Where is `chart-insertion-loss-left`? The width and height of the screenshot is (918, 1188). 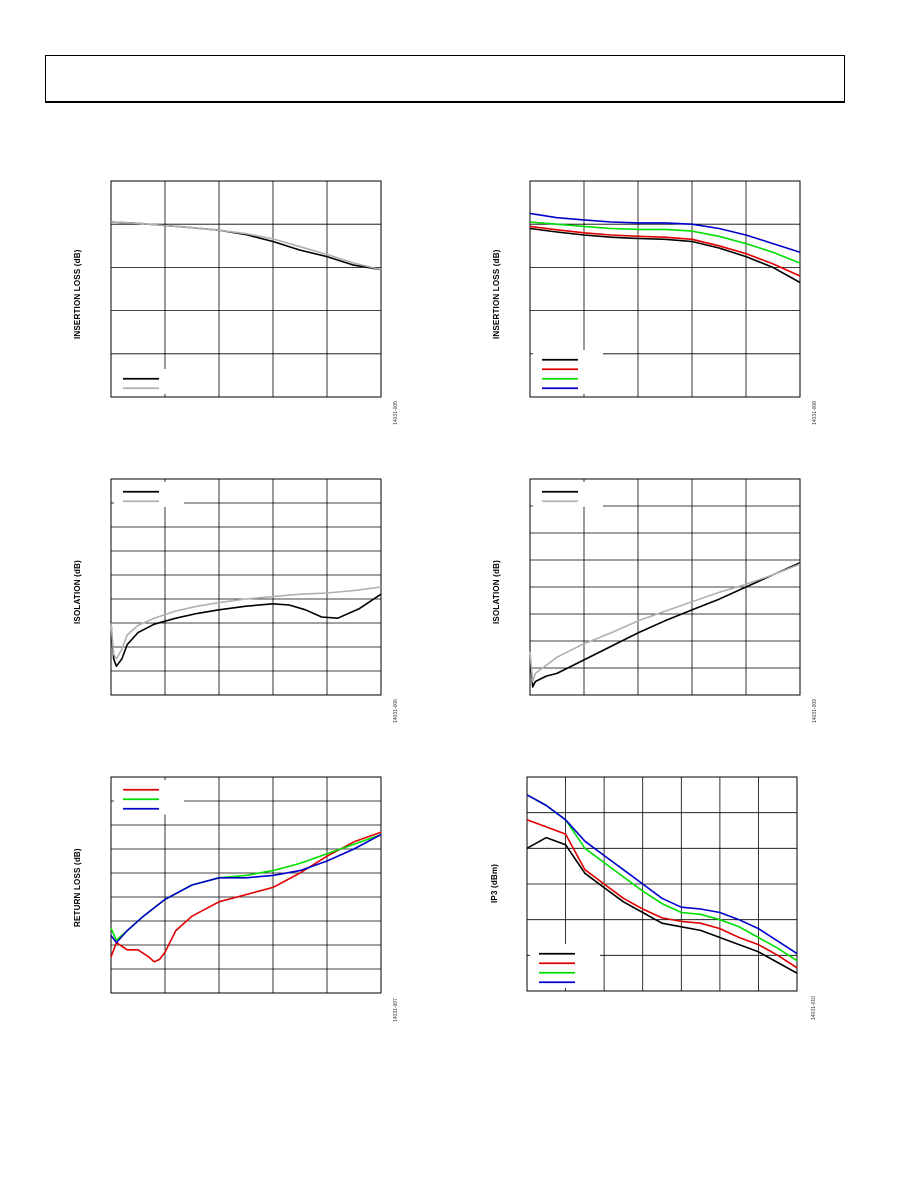 chart-insertion-loss-left is located at coordinates (246, 289).